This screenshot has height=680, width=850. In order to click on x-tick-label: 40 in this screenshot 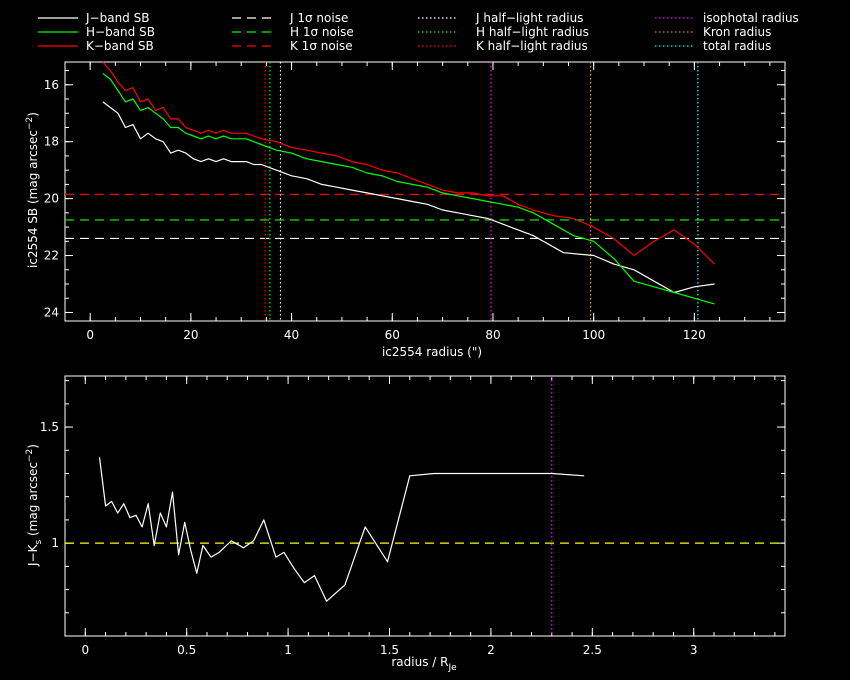, I will do `click(291, 335)`.